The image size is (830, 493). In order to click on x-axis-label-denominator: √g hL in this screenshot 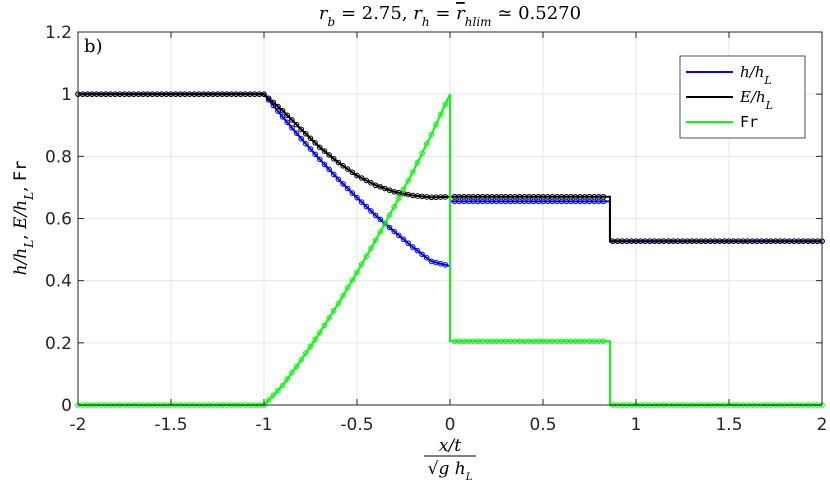, I will do `click(450, 471)`.